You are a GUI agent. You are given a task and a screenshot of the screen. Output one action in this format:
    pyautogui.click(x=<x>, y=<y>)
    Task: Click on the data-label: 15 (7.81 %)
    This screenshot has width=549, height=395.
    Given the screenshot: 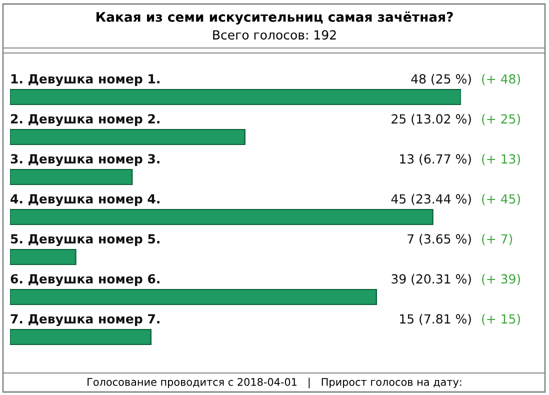 What is the action you would take?
    pyautogui.click(x=435, y=320)
    